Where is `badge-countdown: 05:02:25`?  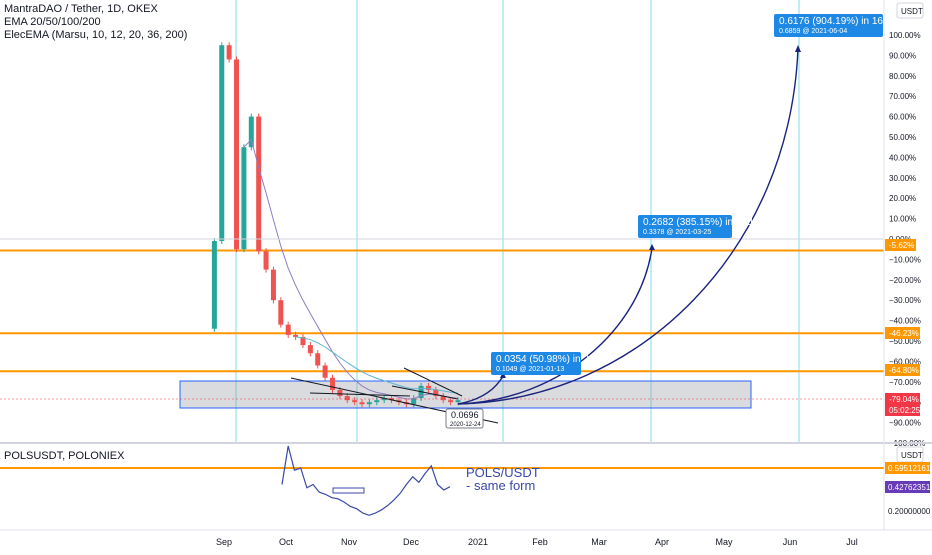
badge-countdown: 05:02:25 is located at coordinates (903, 410).